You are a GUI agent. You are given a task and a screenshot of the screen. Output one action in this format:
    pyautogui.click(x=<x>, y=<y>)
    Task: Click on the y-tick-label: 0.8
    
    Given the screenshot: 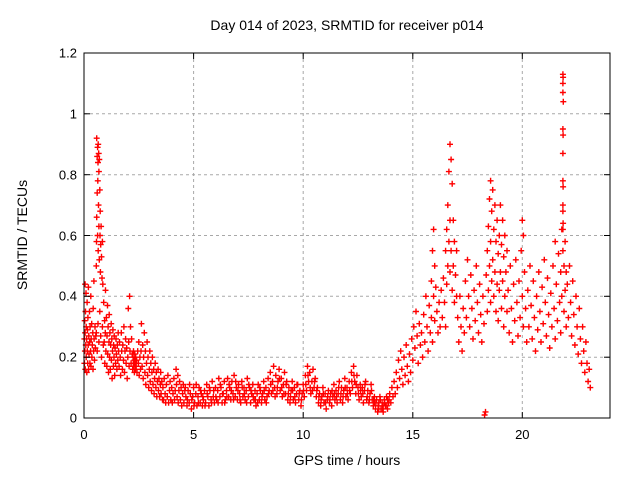 What is the action you would take?
    pyautogui.click(x=67, y=175)
    